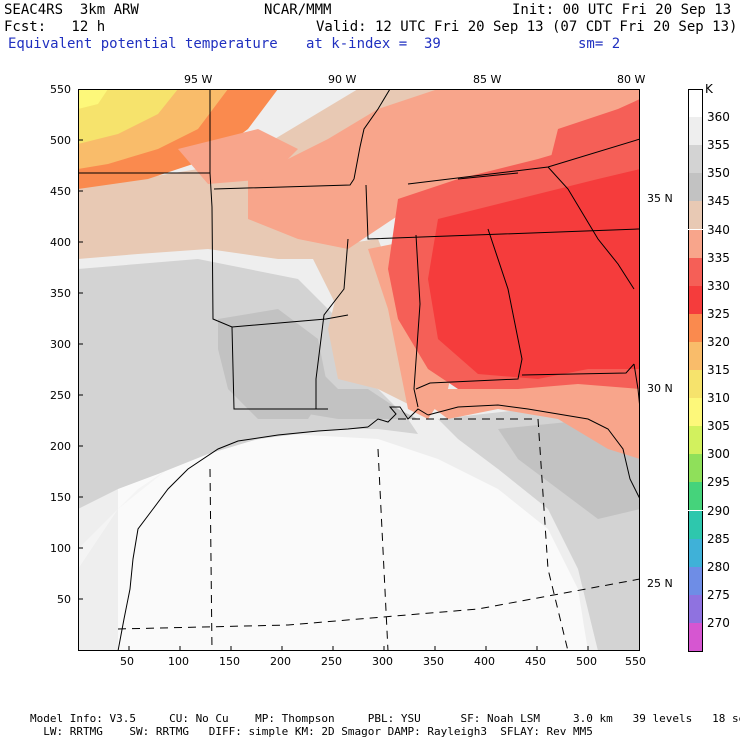  I want to click on y-tick: 400, so click(60, 242).